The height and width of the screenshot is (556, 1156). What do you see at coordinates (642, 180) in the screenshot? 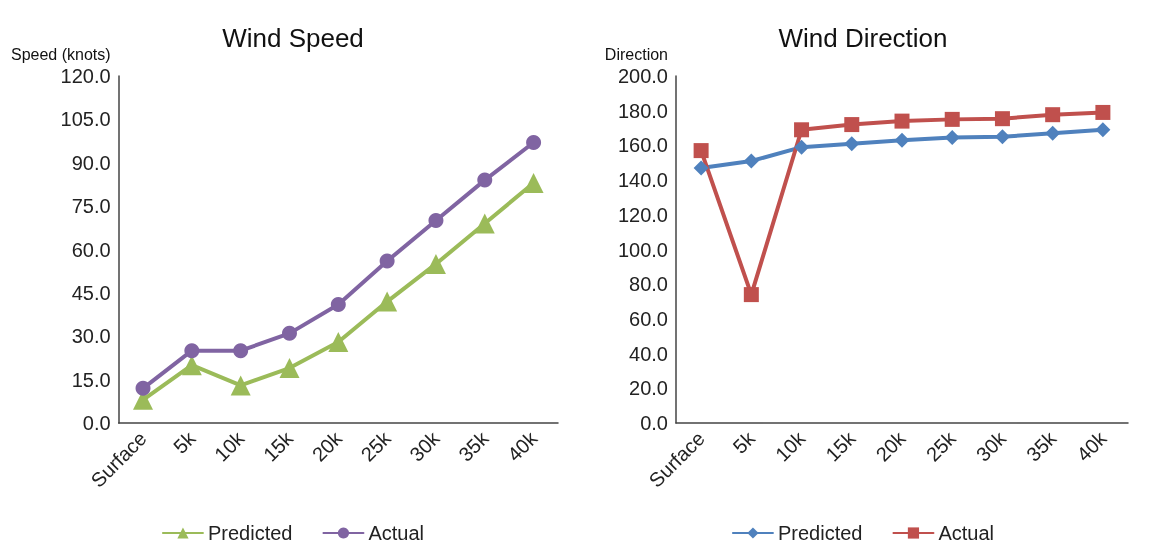
I see `y-tick-label: 140.0` at bounding box center [642, 180].